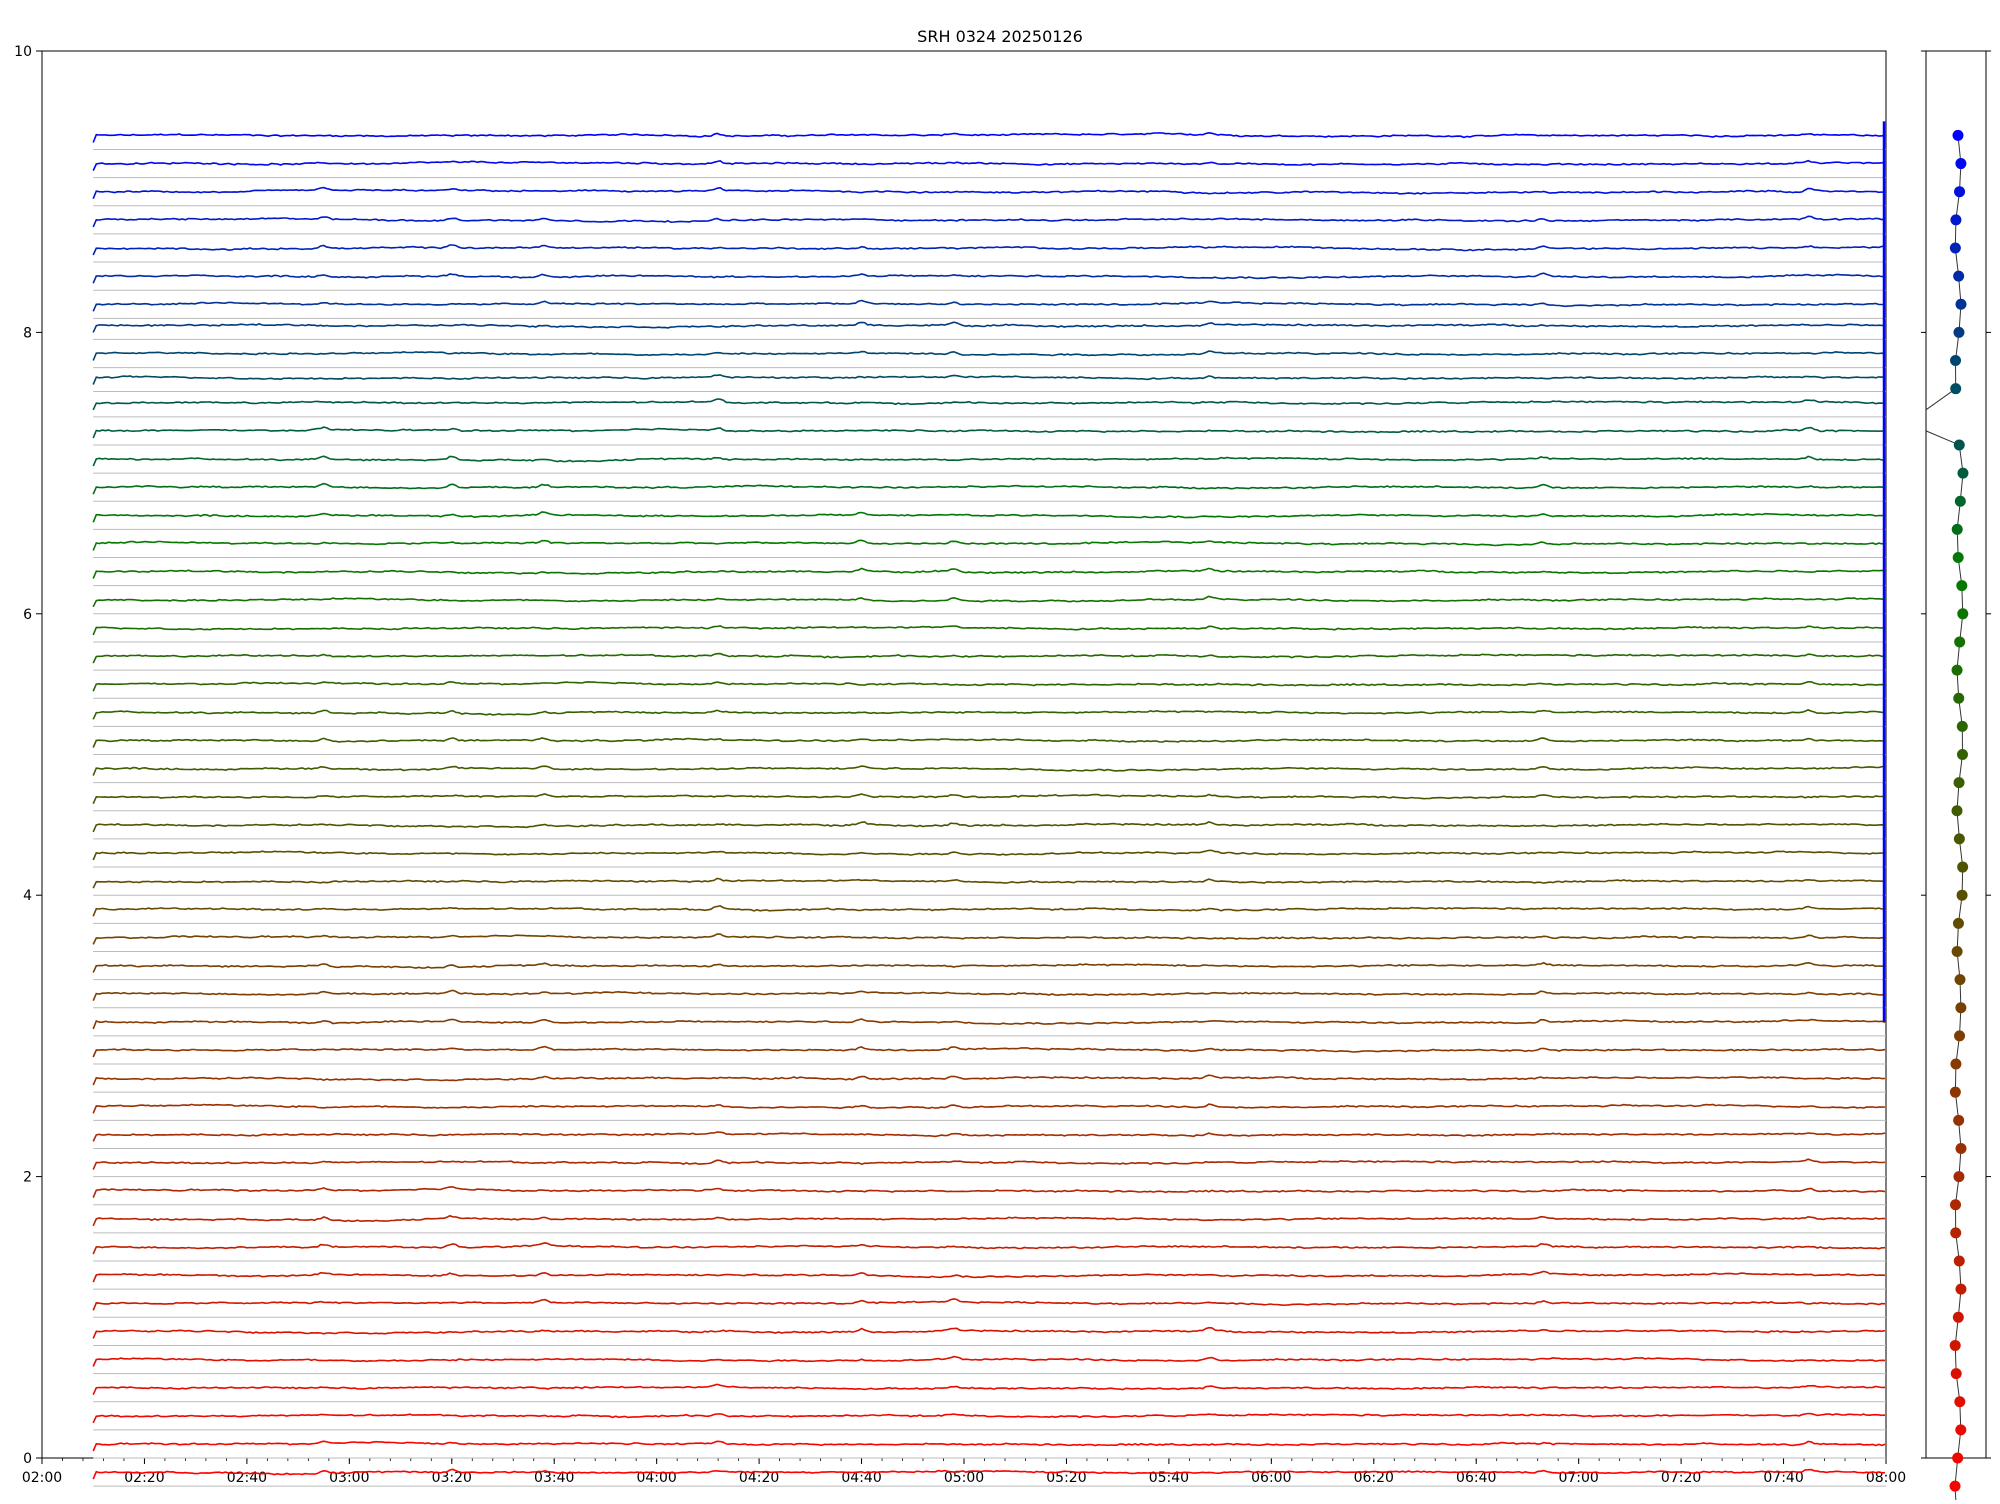 Image resolution: width=2000 pixels, height=1504 pixels. Describe the element at coordinates (1941, 399) in the screenshot. I see `side-gap-connector` at that location.